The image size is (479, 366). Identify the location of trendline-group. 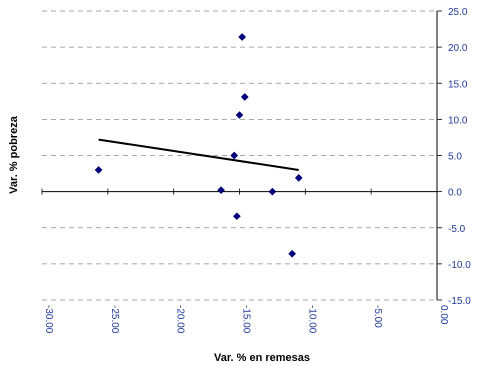
(198, 154).